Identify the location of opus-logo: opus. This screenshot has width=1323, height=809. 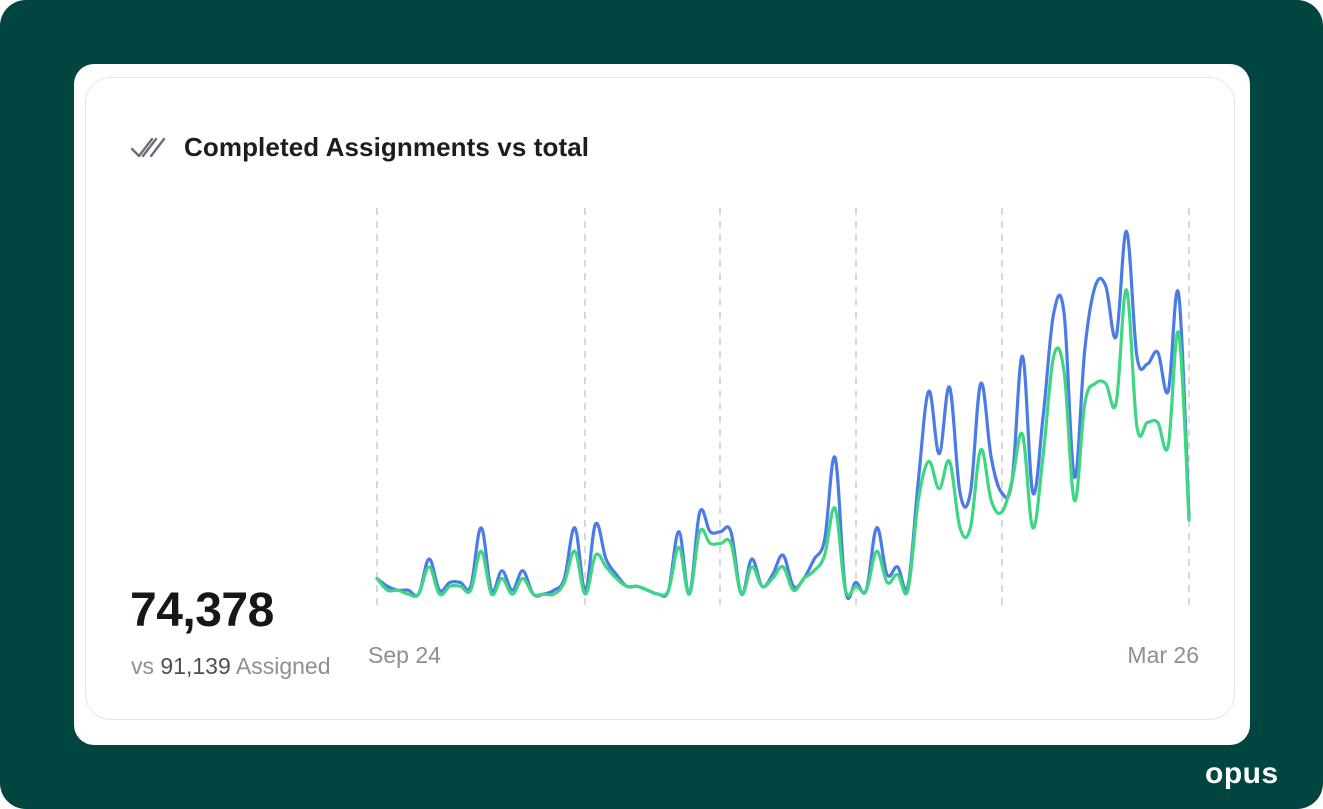
(1242, 773).